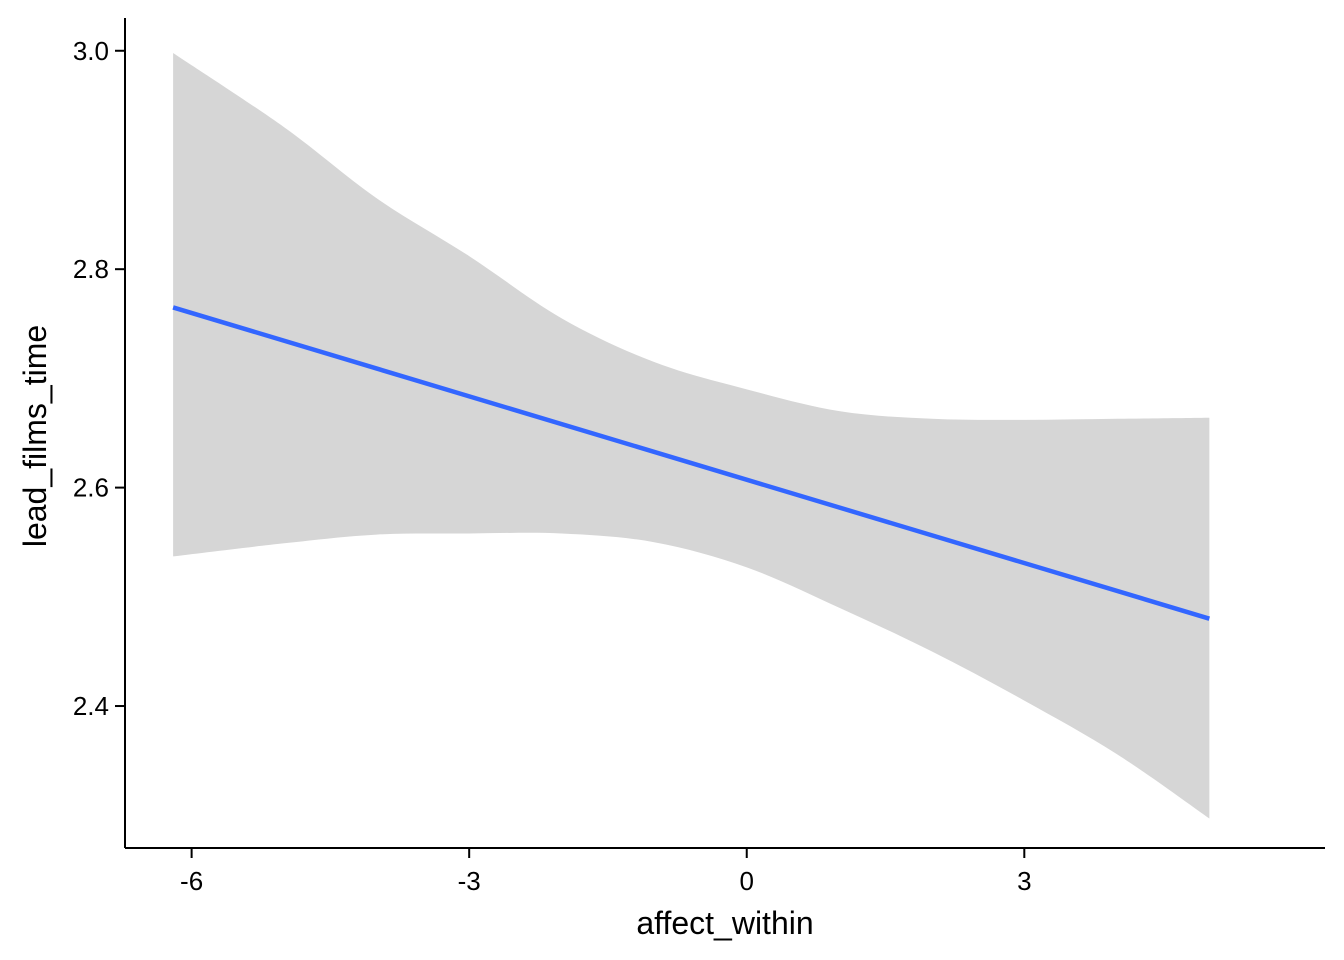  I want to click on x-tick-label: -6, so click(191, 881).